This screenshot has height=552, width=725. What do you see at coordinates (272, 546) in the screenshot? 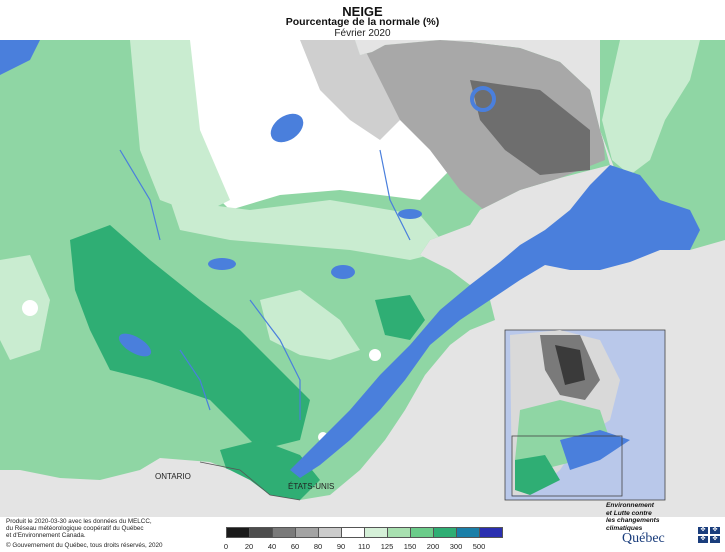
I see `legend-tick-label: 40` at bounding box center [272, 546].